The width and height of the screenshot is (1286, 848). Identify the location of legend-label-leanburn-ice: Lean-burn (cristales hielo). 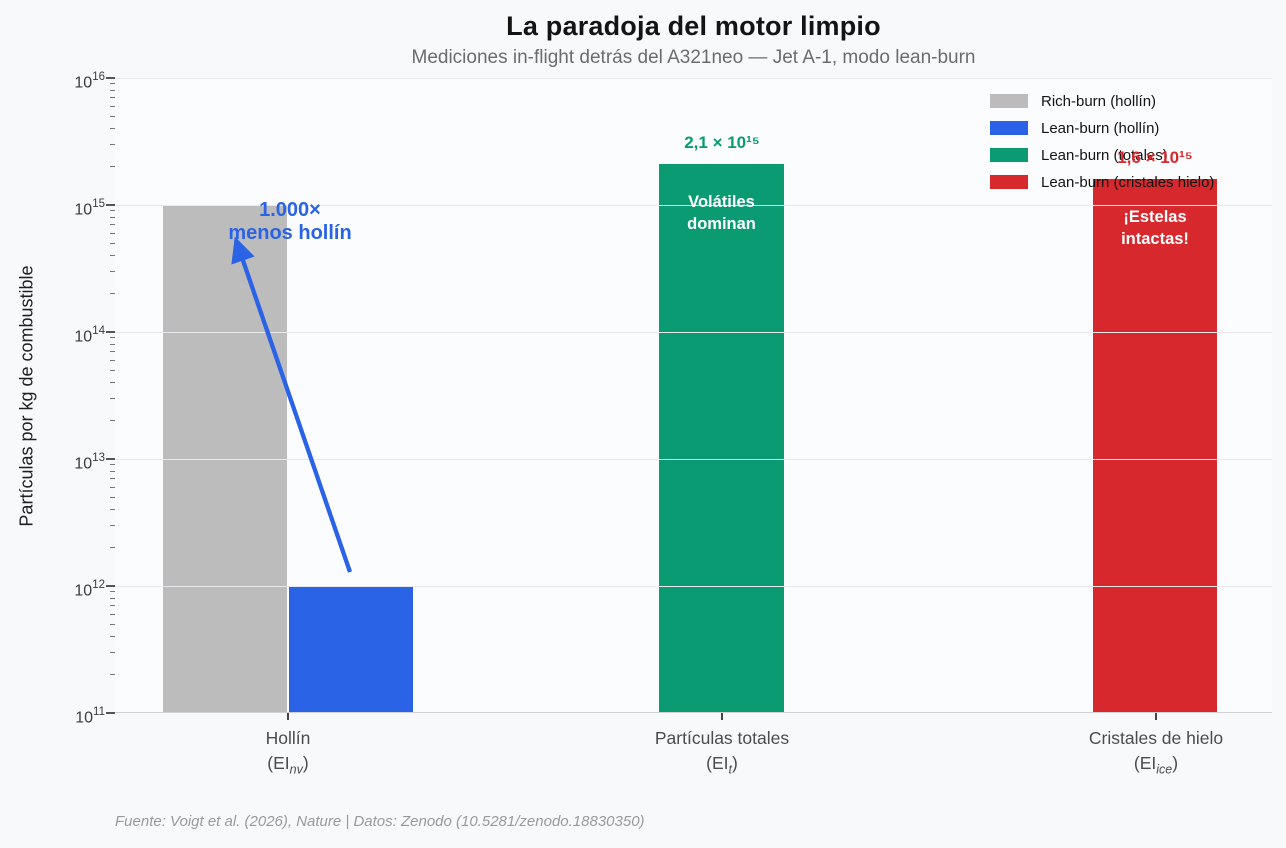
(1128, 182).